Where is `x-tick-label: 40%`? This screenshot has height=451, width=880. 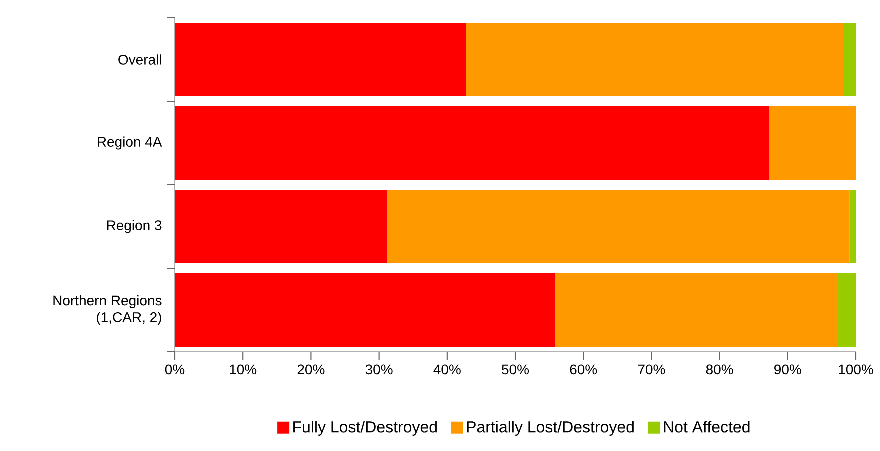 x-tick-label: 40% is located at coordinates (447, 369).